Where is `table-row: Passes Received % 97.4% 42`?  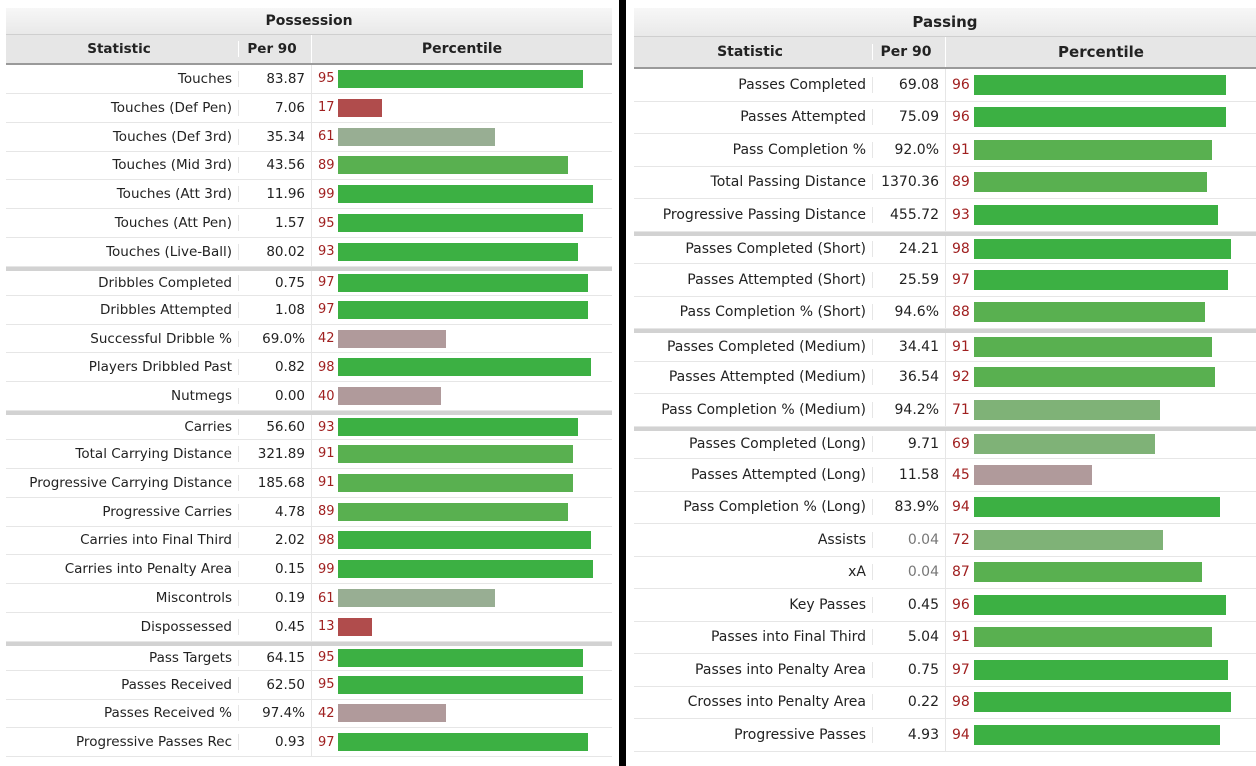 table-row: Passes Received % 97.4% 42 is located at coordinates (309, 714).